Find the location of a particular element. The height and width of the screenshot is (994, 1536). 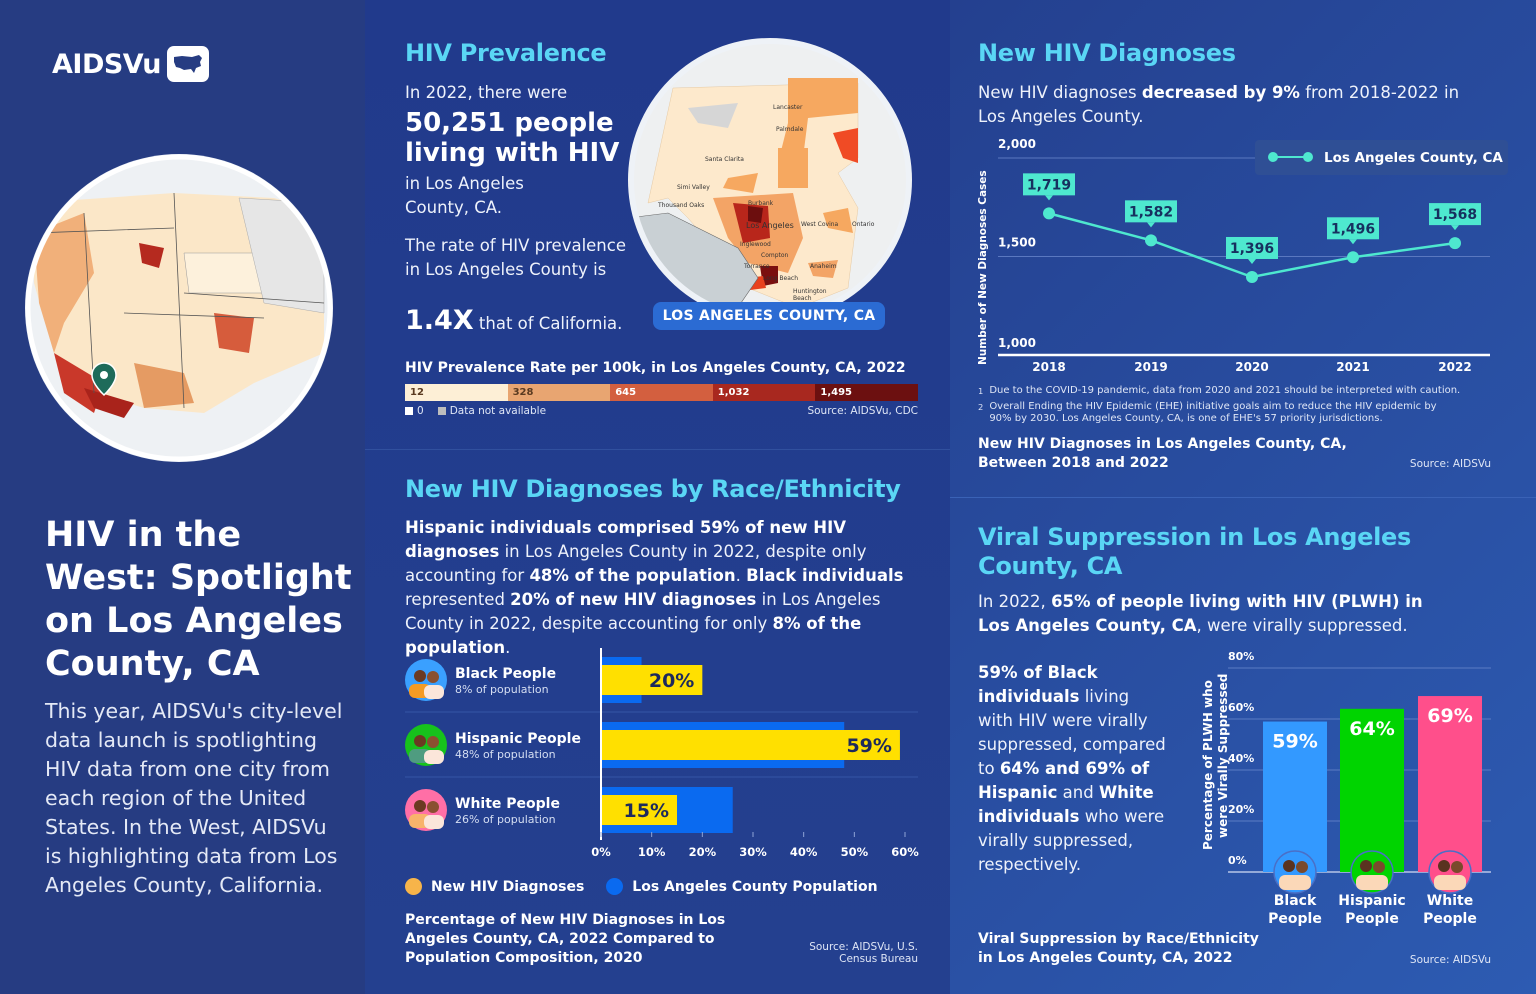

legend-bin: 328 is located at coordinates (559, 392).